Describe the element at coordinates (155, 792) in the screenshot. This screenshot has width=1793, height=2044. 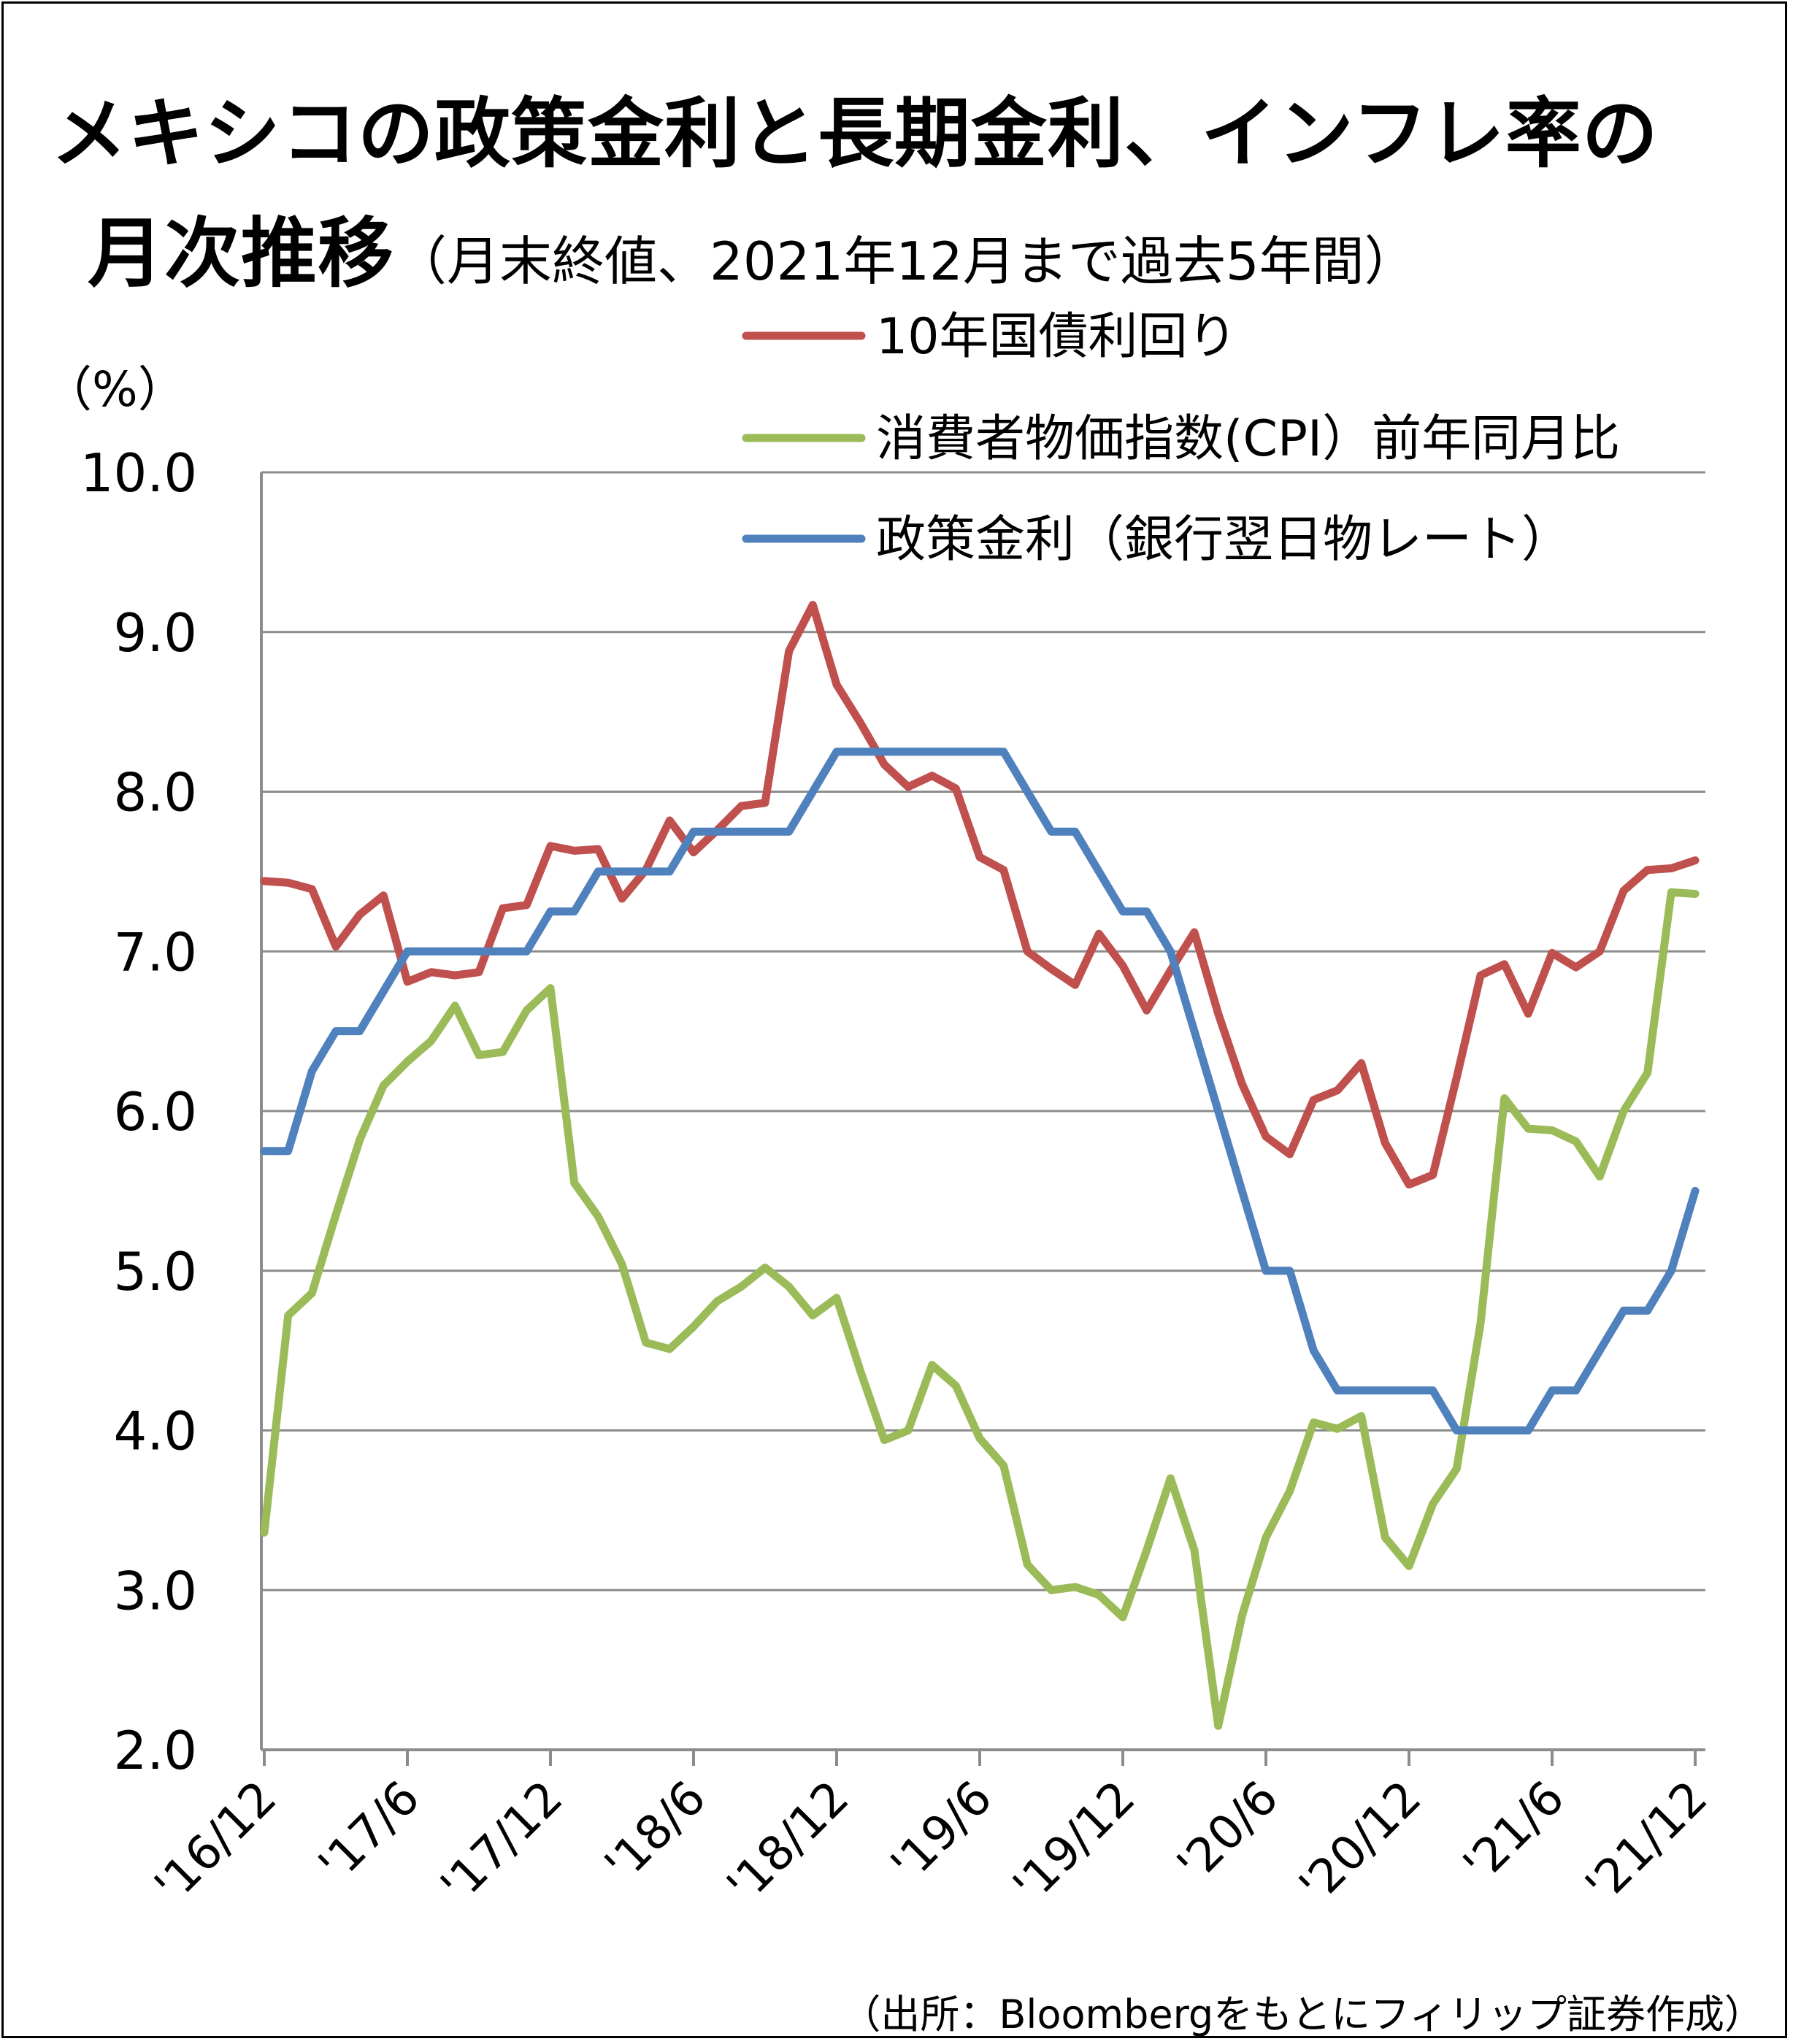
I see `y-tick-label: 8.0` at that location.